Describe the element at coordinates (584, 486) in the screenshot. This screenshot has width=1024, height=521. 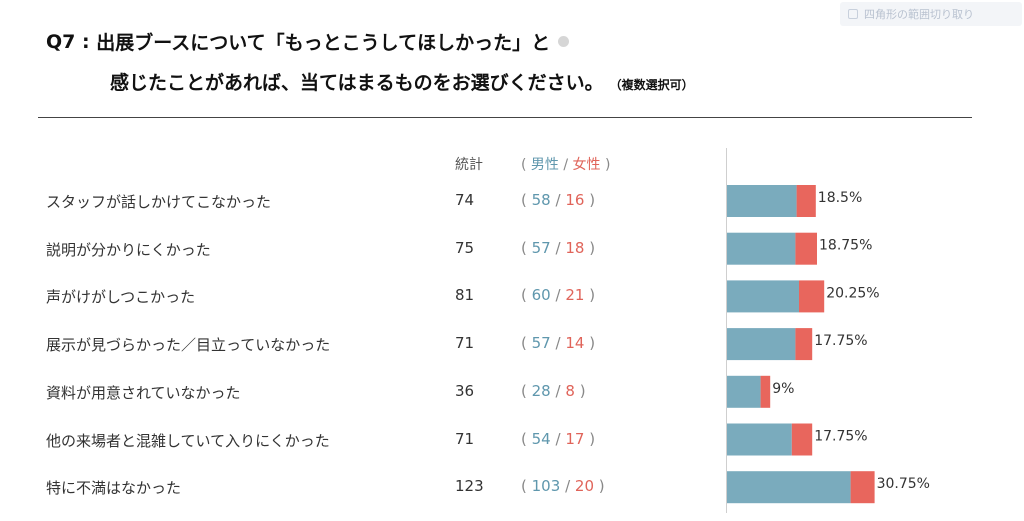
I see `row-female-count: 20` at that location.